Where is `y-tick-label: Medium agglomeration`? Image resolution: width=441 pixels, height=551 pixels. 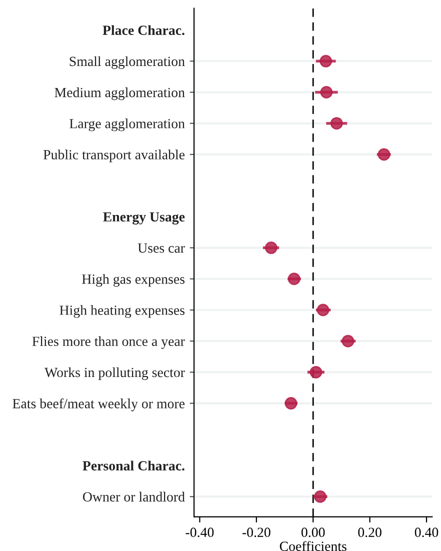 y-tick-label: Medium agglomeration is located at coordinates (119, 93).